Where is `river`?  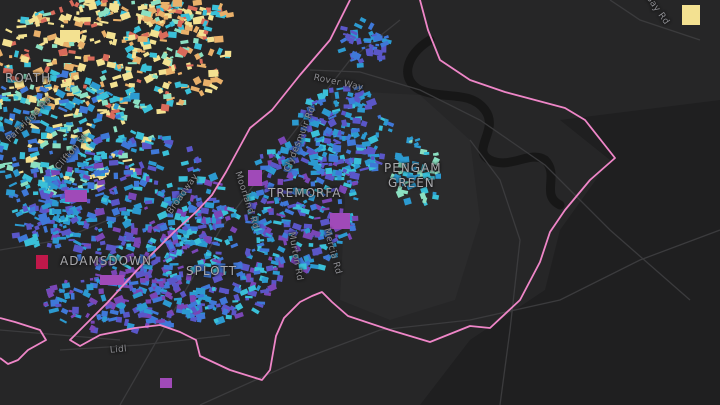 river is located at coordinates (484, 122).